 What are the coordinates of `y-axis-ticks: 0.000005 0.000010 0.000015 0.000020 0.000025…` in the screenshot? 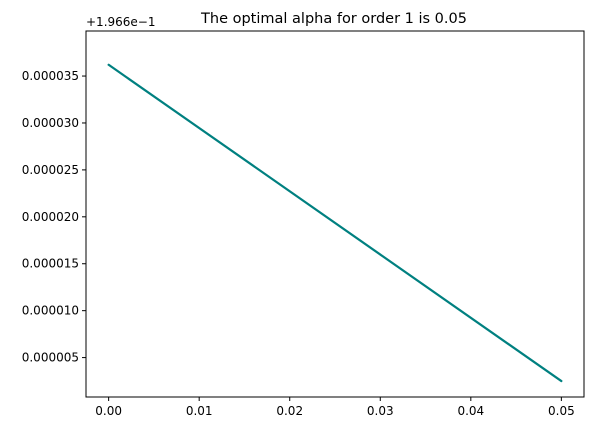 It's located at (54, 217).